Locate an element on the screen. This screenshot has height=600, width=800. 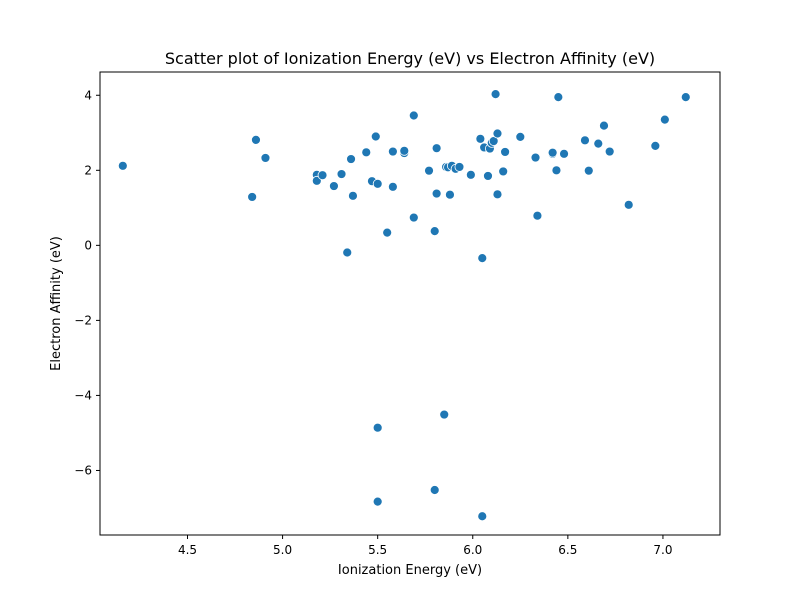
y-tick-label: 4 is located at coordinates (88, 95).